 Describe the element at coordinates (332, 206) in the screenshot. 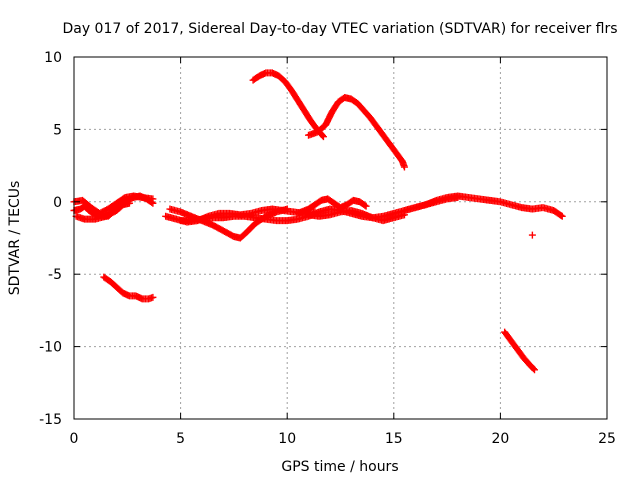

I see `series-arc-h` at that location.